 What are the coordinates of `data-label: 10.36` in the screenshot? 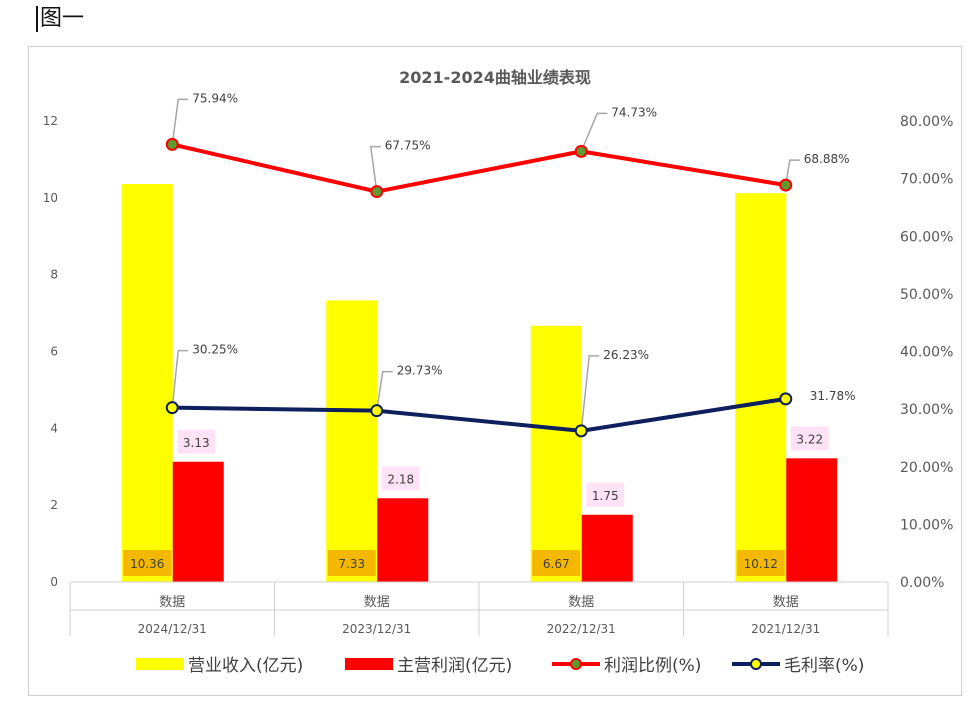 It's located at (147, 564).